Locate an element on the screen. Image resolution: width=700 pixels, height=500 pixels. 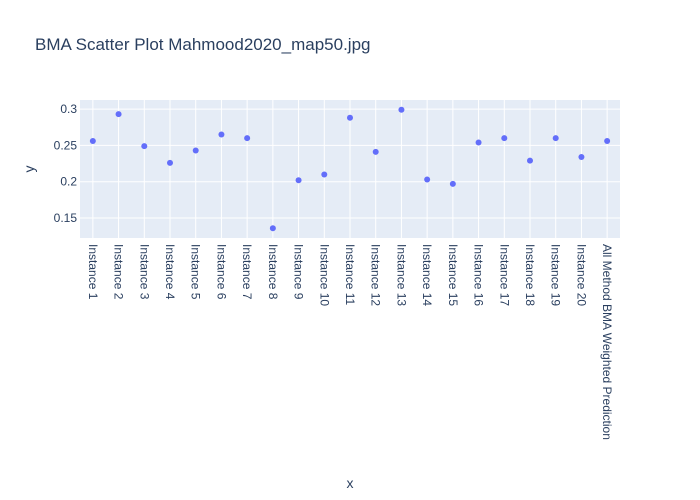
x-tick-label: Instance 6 is located at coordinates (221, 272).